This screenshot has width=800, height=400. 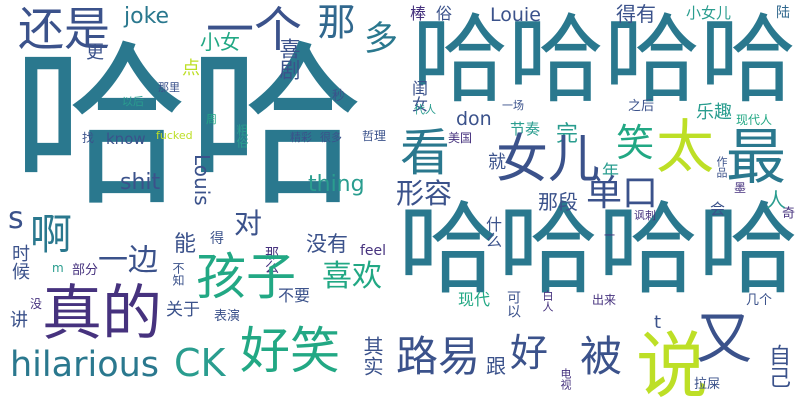 What do you see at coordinates (185, 244) in the screenshot?
I see `word-neng: 能` at bounding box center [185, 244].